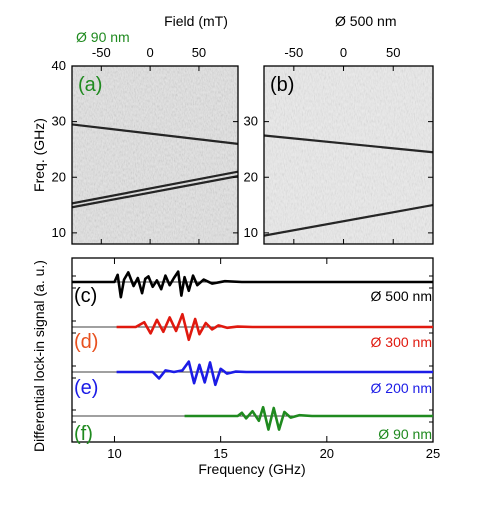  What do you see at coordinates (308, 418) in the screenshot?
I see `series-line-f` at bounding box center [308, 418].